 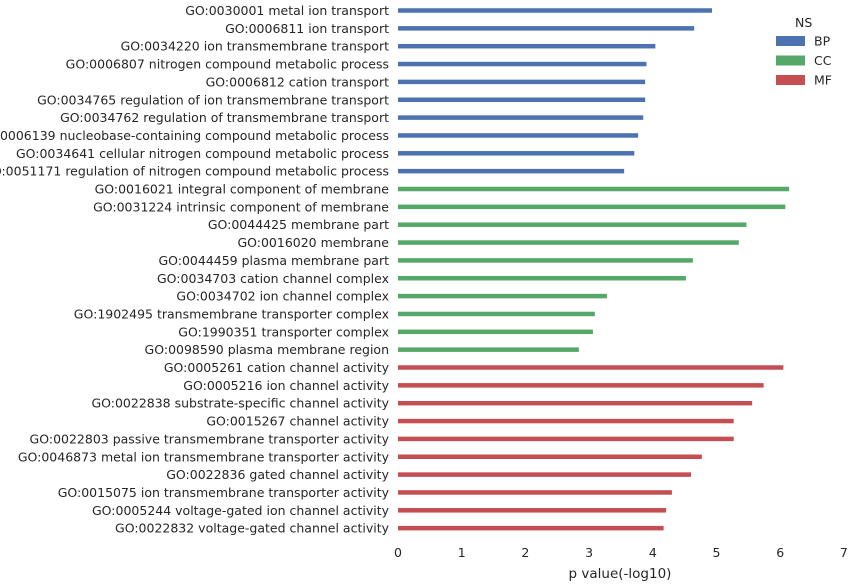 I want to click on legend-items: BP CC MF, so click(x=804, y=61).